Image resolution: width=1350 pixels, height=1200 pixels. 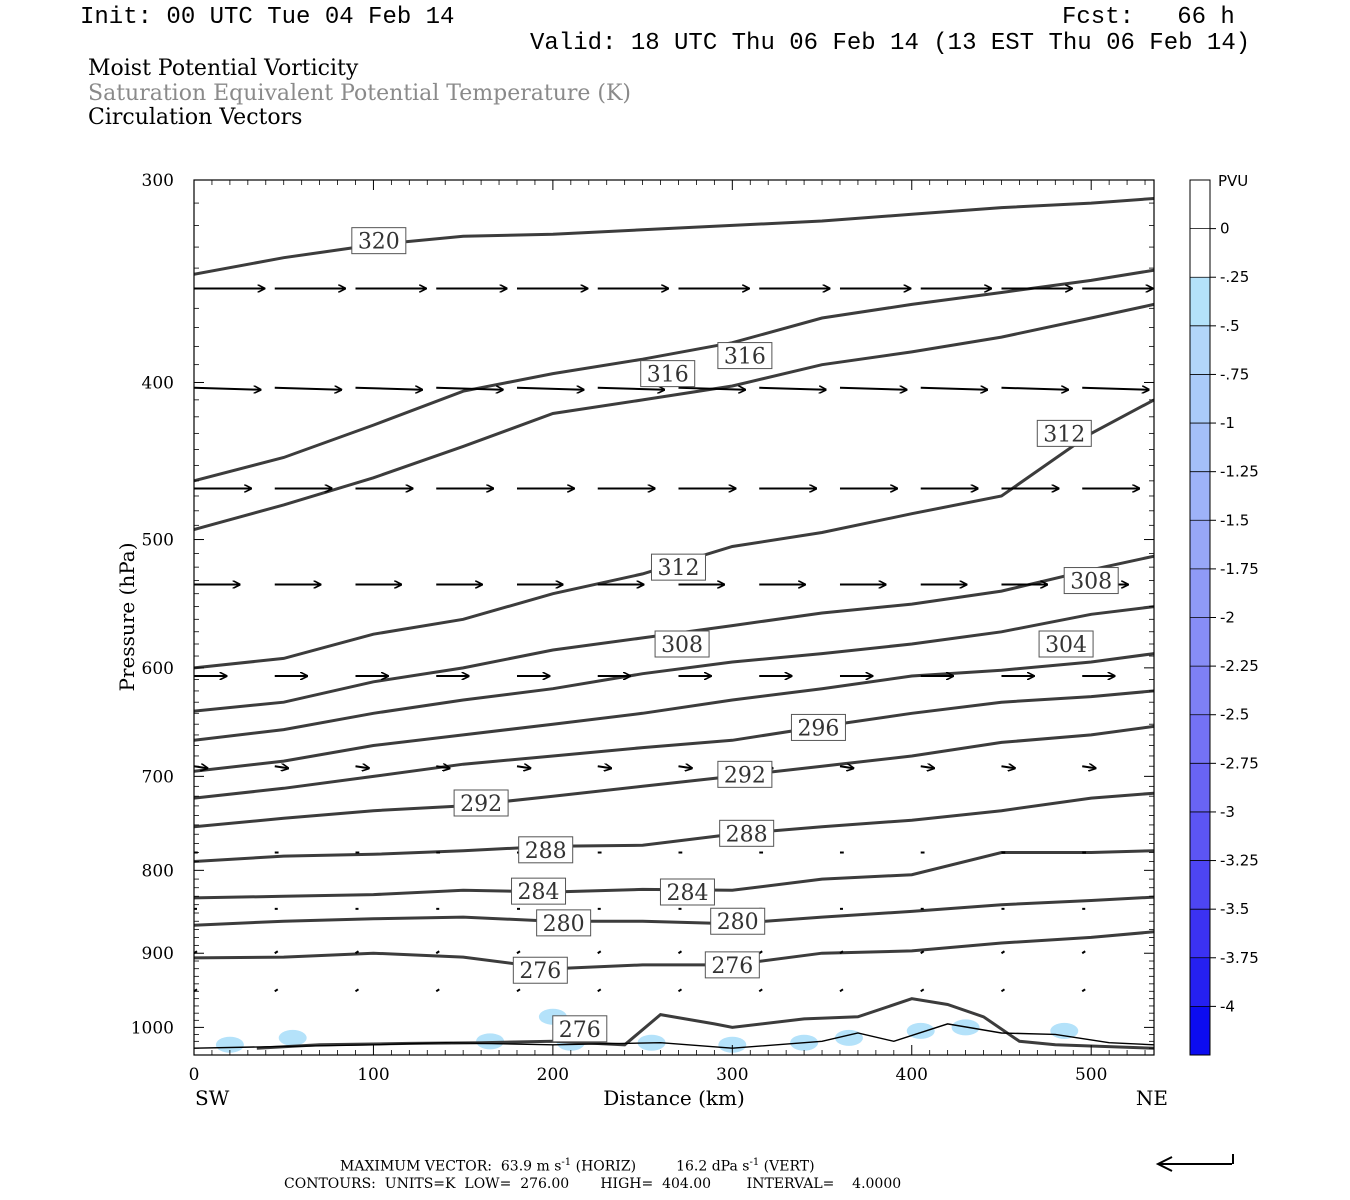 What do you see at coordinates (1164, 1164) in the screenshot?
I see `reference-vector-head-icon` at bounding box center [1164, 1164].